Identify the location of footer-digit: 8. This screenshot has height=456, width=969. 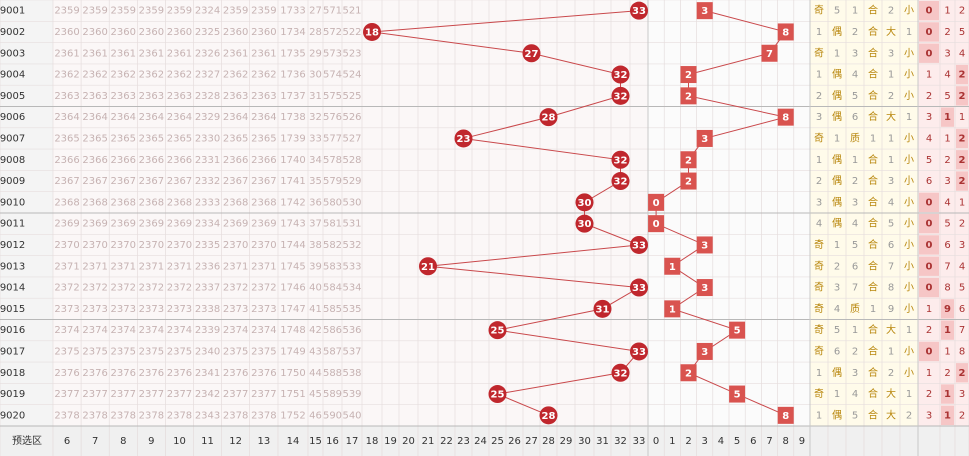
(786, 441).